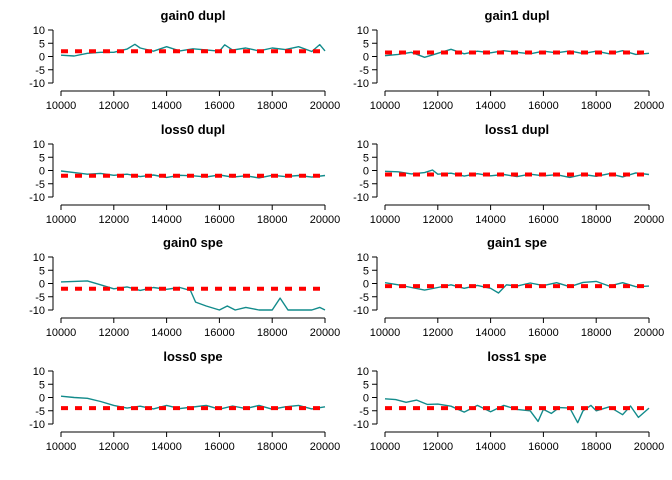 This screenshot has height=480, width=672. What do you see at coordinates (517, 15) in the screenshot?
I see `panel-title: gain1 dupl` at bounding box center [517, 15].